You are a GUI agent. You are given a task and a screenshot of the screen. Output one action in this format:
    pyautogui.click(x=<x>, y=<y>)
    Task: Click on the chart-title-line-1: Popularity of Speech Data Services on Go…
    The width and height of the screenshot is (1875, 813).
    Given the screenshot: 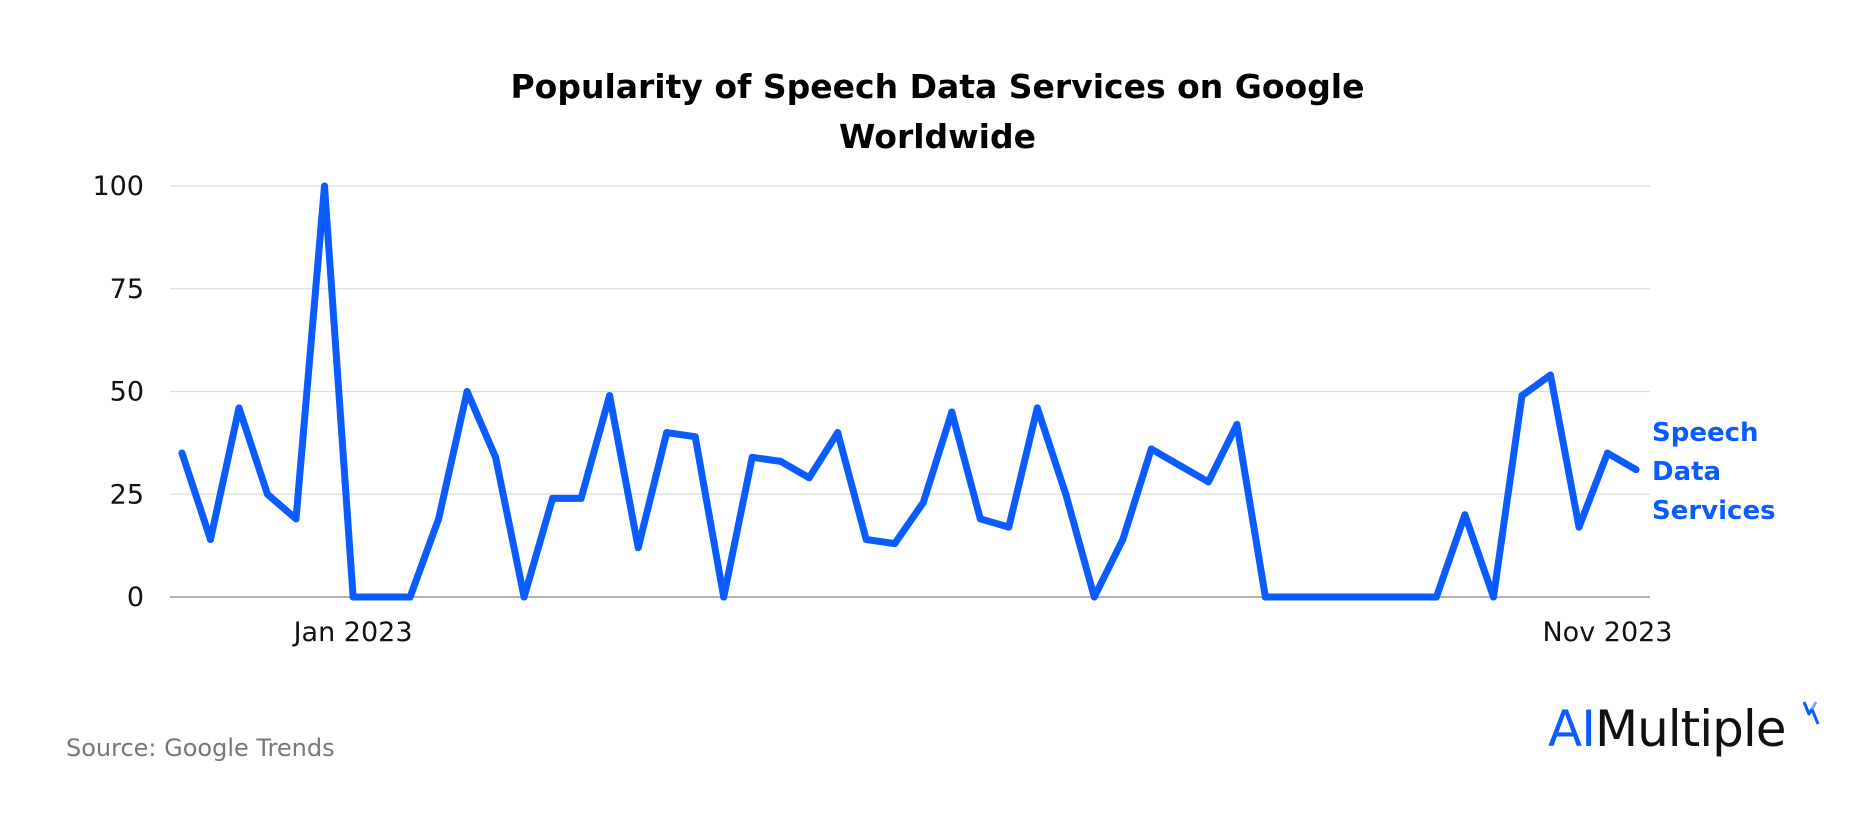 What is the action you would take?
    pyautogui.click(x=937, y=86)
    